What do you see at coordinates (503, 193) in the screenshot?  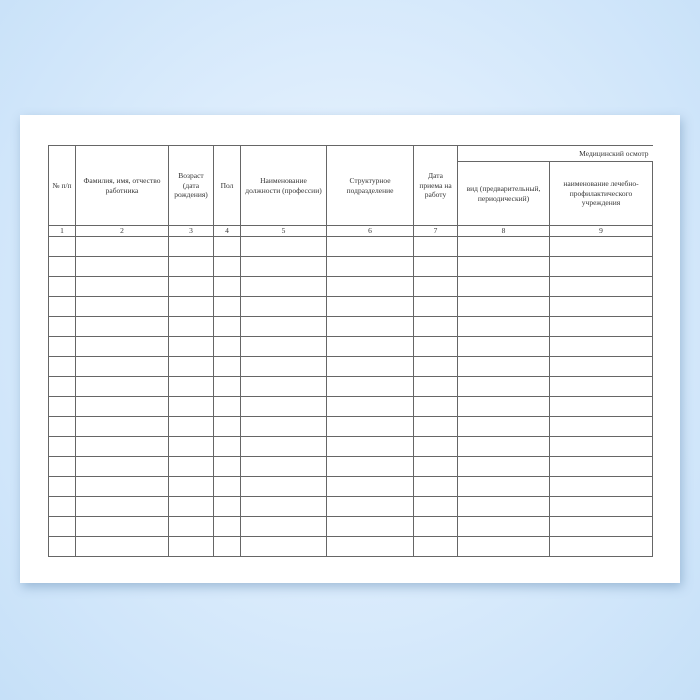 I see `header-exam-type: вид (предварительный, периодический)` at bounding box center [503, 193].